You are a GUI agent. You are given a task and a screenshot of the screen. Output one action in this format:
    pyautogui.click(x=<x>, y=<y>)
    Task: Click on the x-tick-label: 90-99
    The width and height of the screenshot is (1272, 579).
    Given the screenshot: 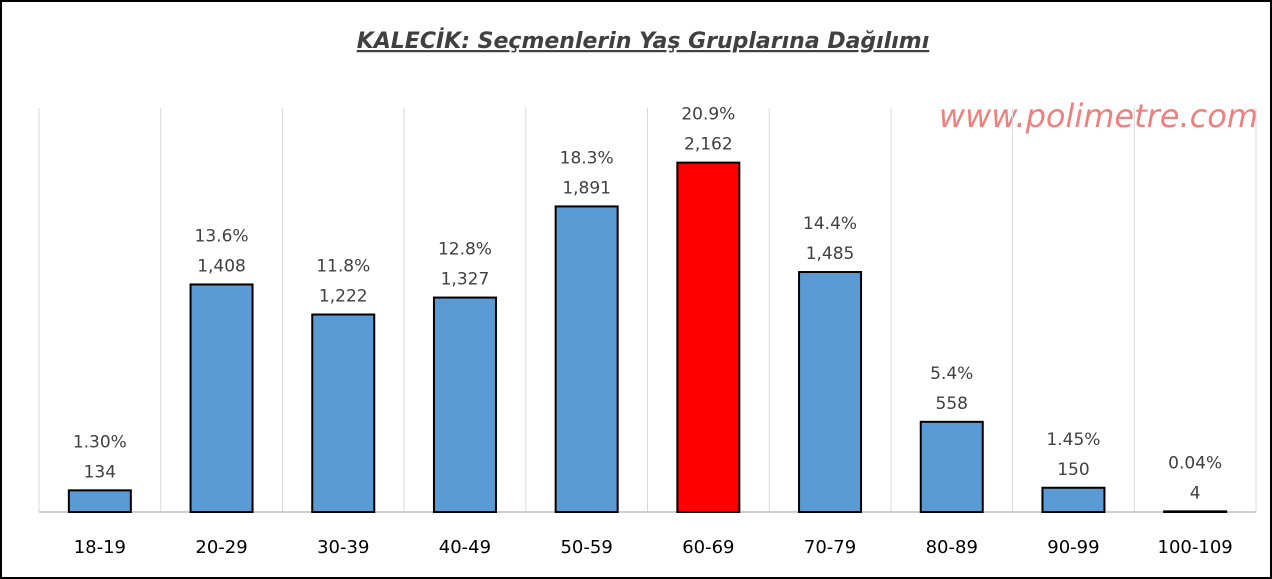 What is the action you would take?
    pyautogui.click(x=1073, y=547)
    